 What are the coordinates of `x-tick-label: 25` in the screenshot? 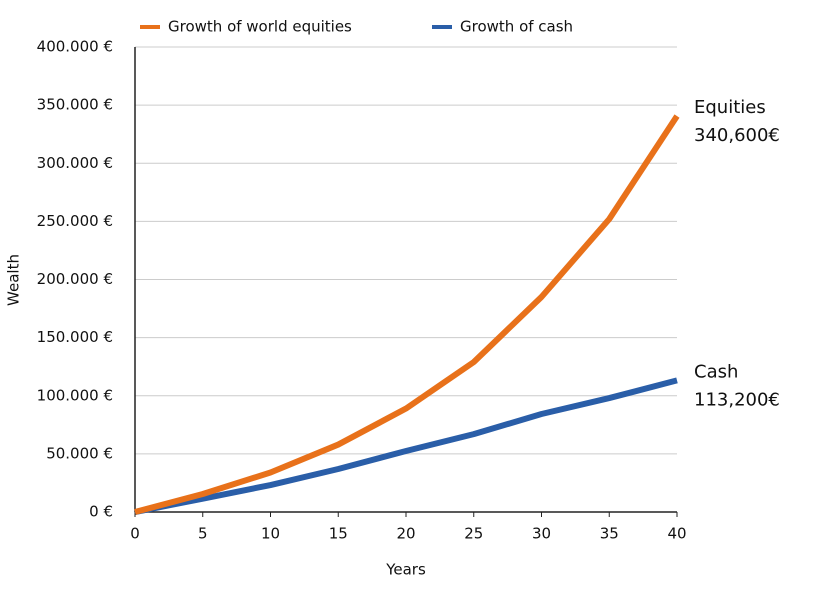 It's located at (473, 534).